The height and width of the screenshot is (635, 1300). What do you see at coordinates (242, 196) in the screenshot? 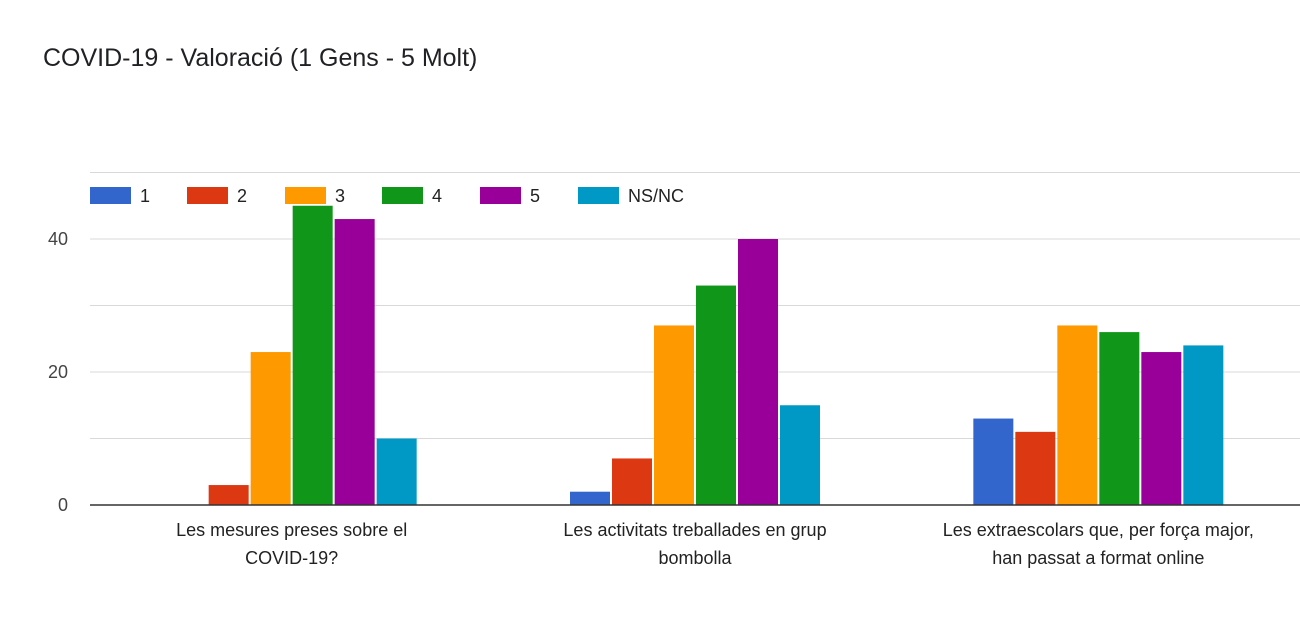
I see `legend-label: 2` at bounding box center [242, 196].